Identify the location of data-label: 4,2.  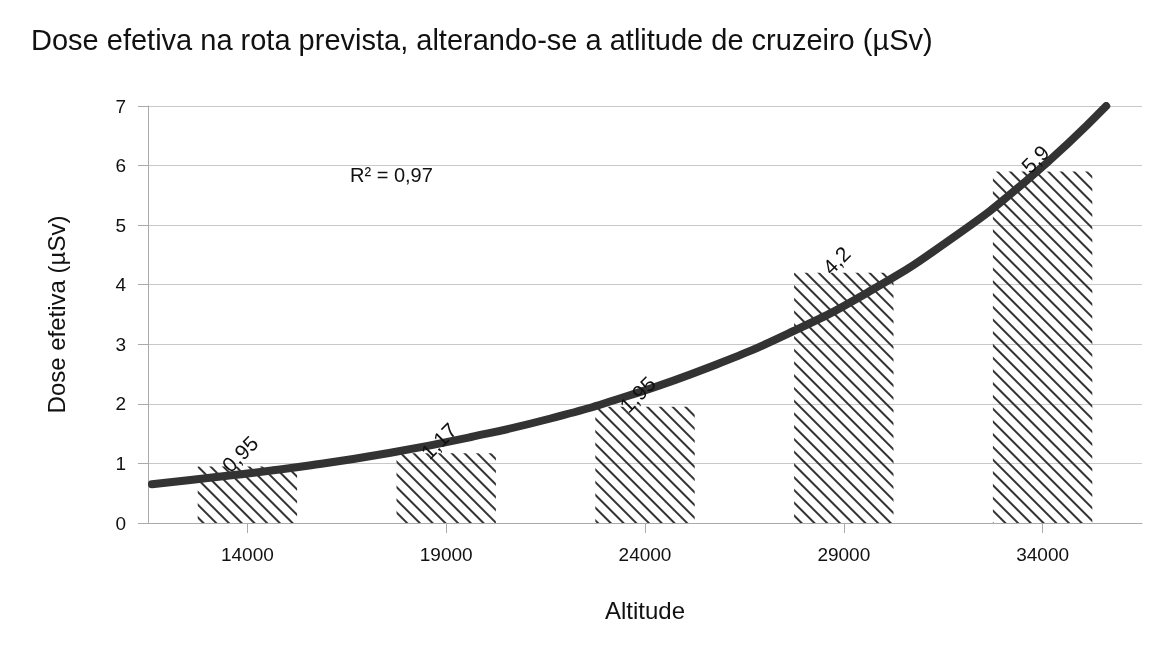
(836, 260).